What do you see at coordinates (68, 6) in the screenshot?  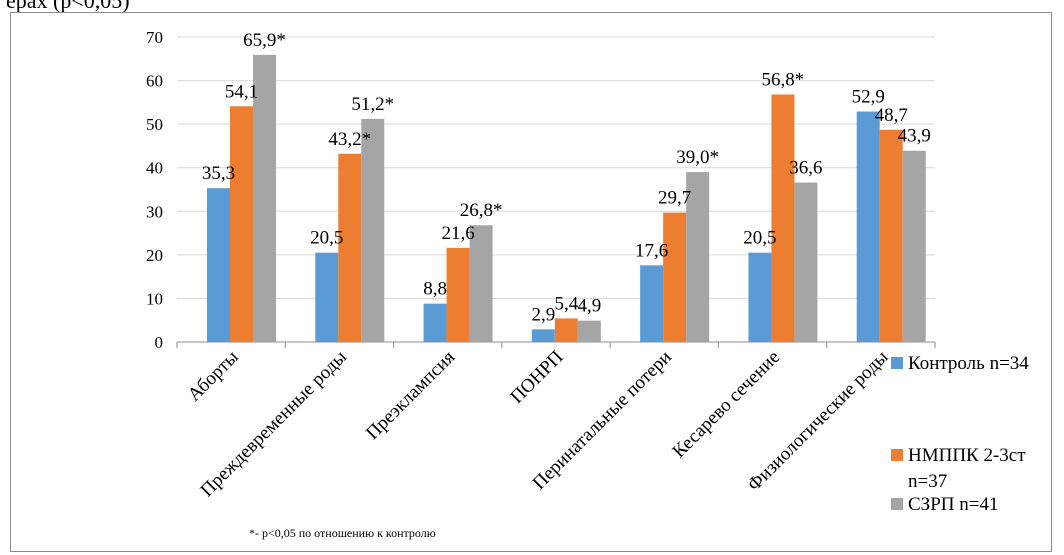 I see `page-header-fragment: ерах (р<0,05)` at bounding box center [68, 6].